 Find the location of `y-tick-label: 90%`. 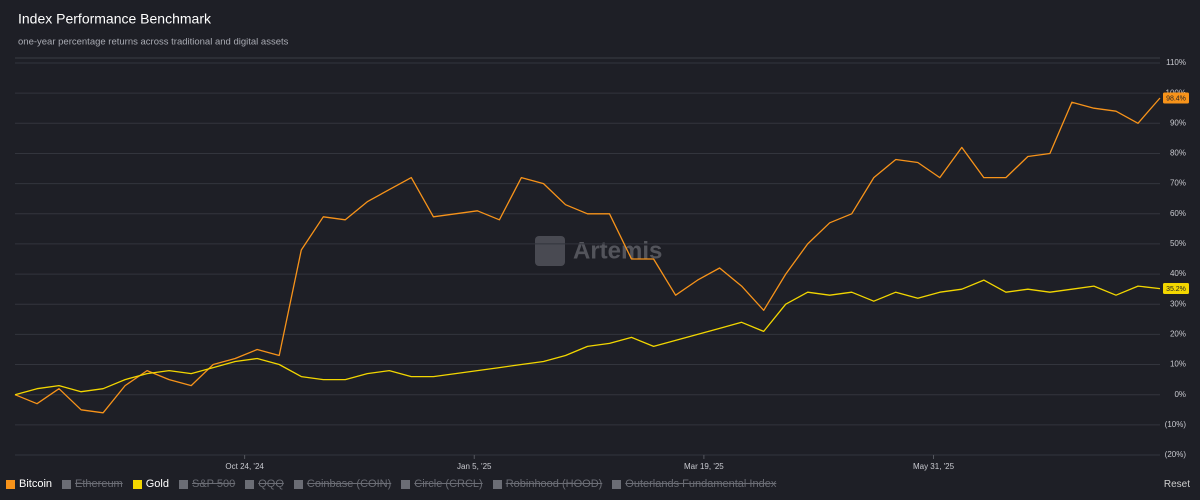

y-tick-label: 90% is located at coordinates (1178, 122).